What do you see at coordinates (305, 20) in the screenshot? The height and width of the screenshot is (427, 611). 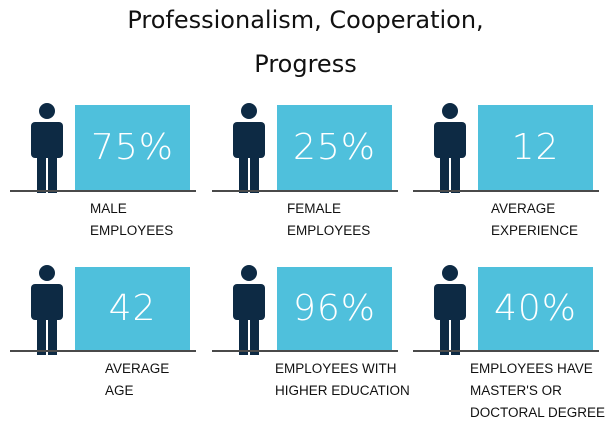 I see `title-line: Professionalism, Cooperation,` at bounding box center [305, 20].